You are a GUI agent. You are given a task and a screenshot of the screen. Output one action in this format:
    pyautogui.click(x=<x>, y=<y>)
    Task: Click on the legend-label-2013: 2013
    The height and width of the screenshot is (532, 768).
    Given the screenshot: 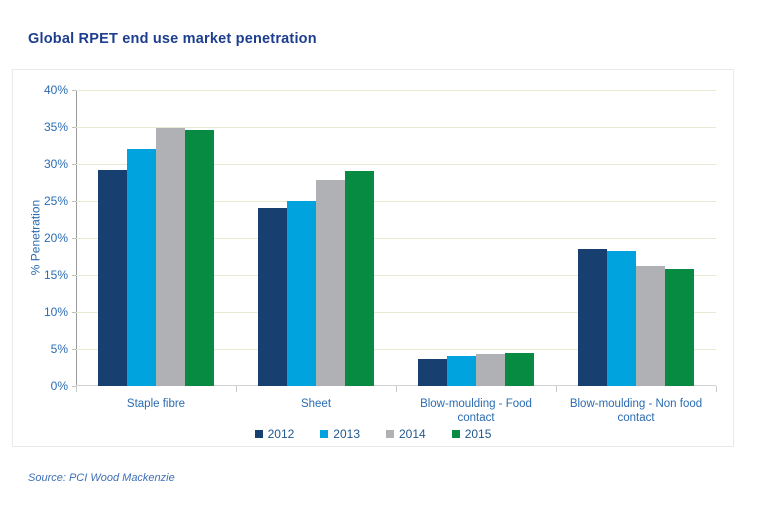 What is the action you would take?
    pyautogui.click(x=346, y=434)
    